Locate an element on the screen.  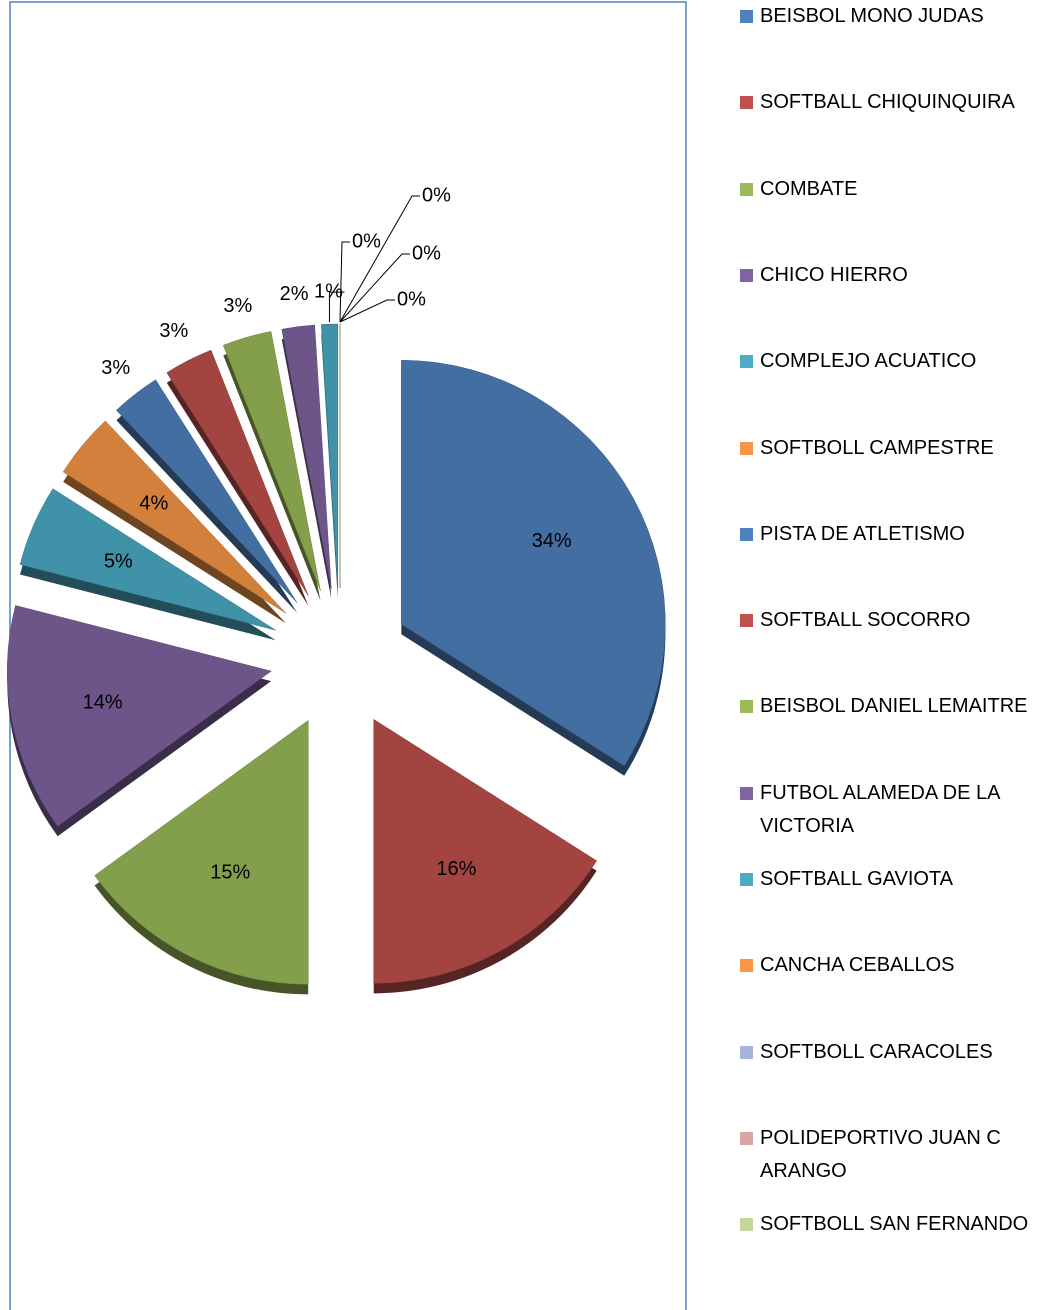
data-label: 34% is located at coordinates (552, 541).